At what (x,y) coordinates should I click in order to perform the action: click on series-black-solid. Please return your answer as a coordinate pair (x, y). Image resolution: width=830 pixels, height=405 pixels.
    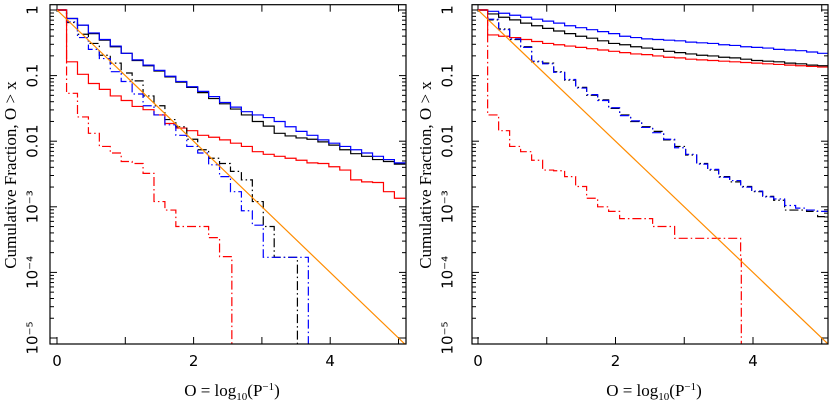
    Looking at the image, I should click on (653, 38).